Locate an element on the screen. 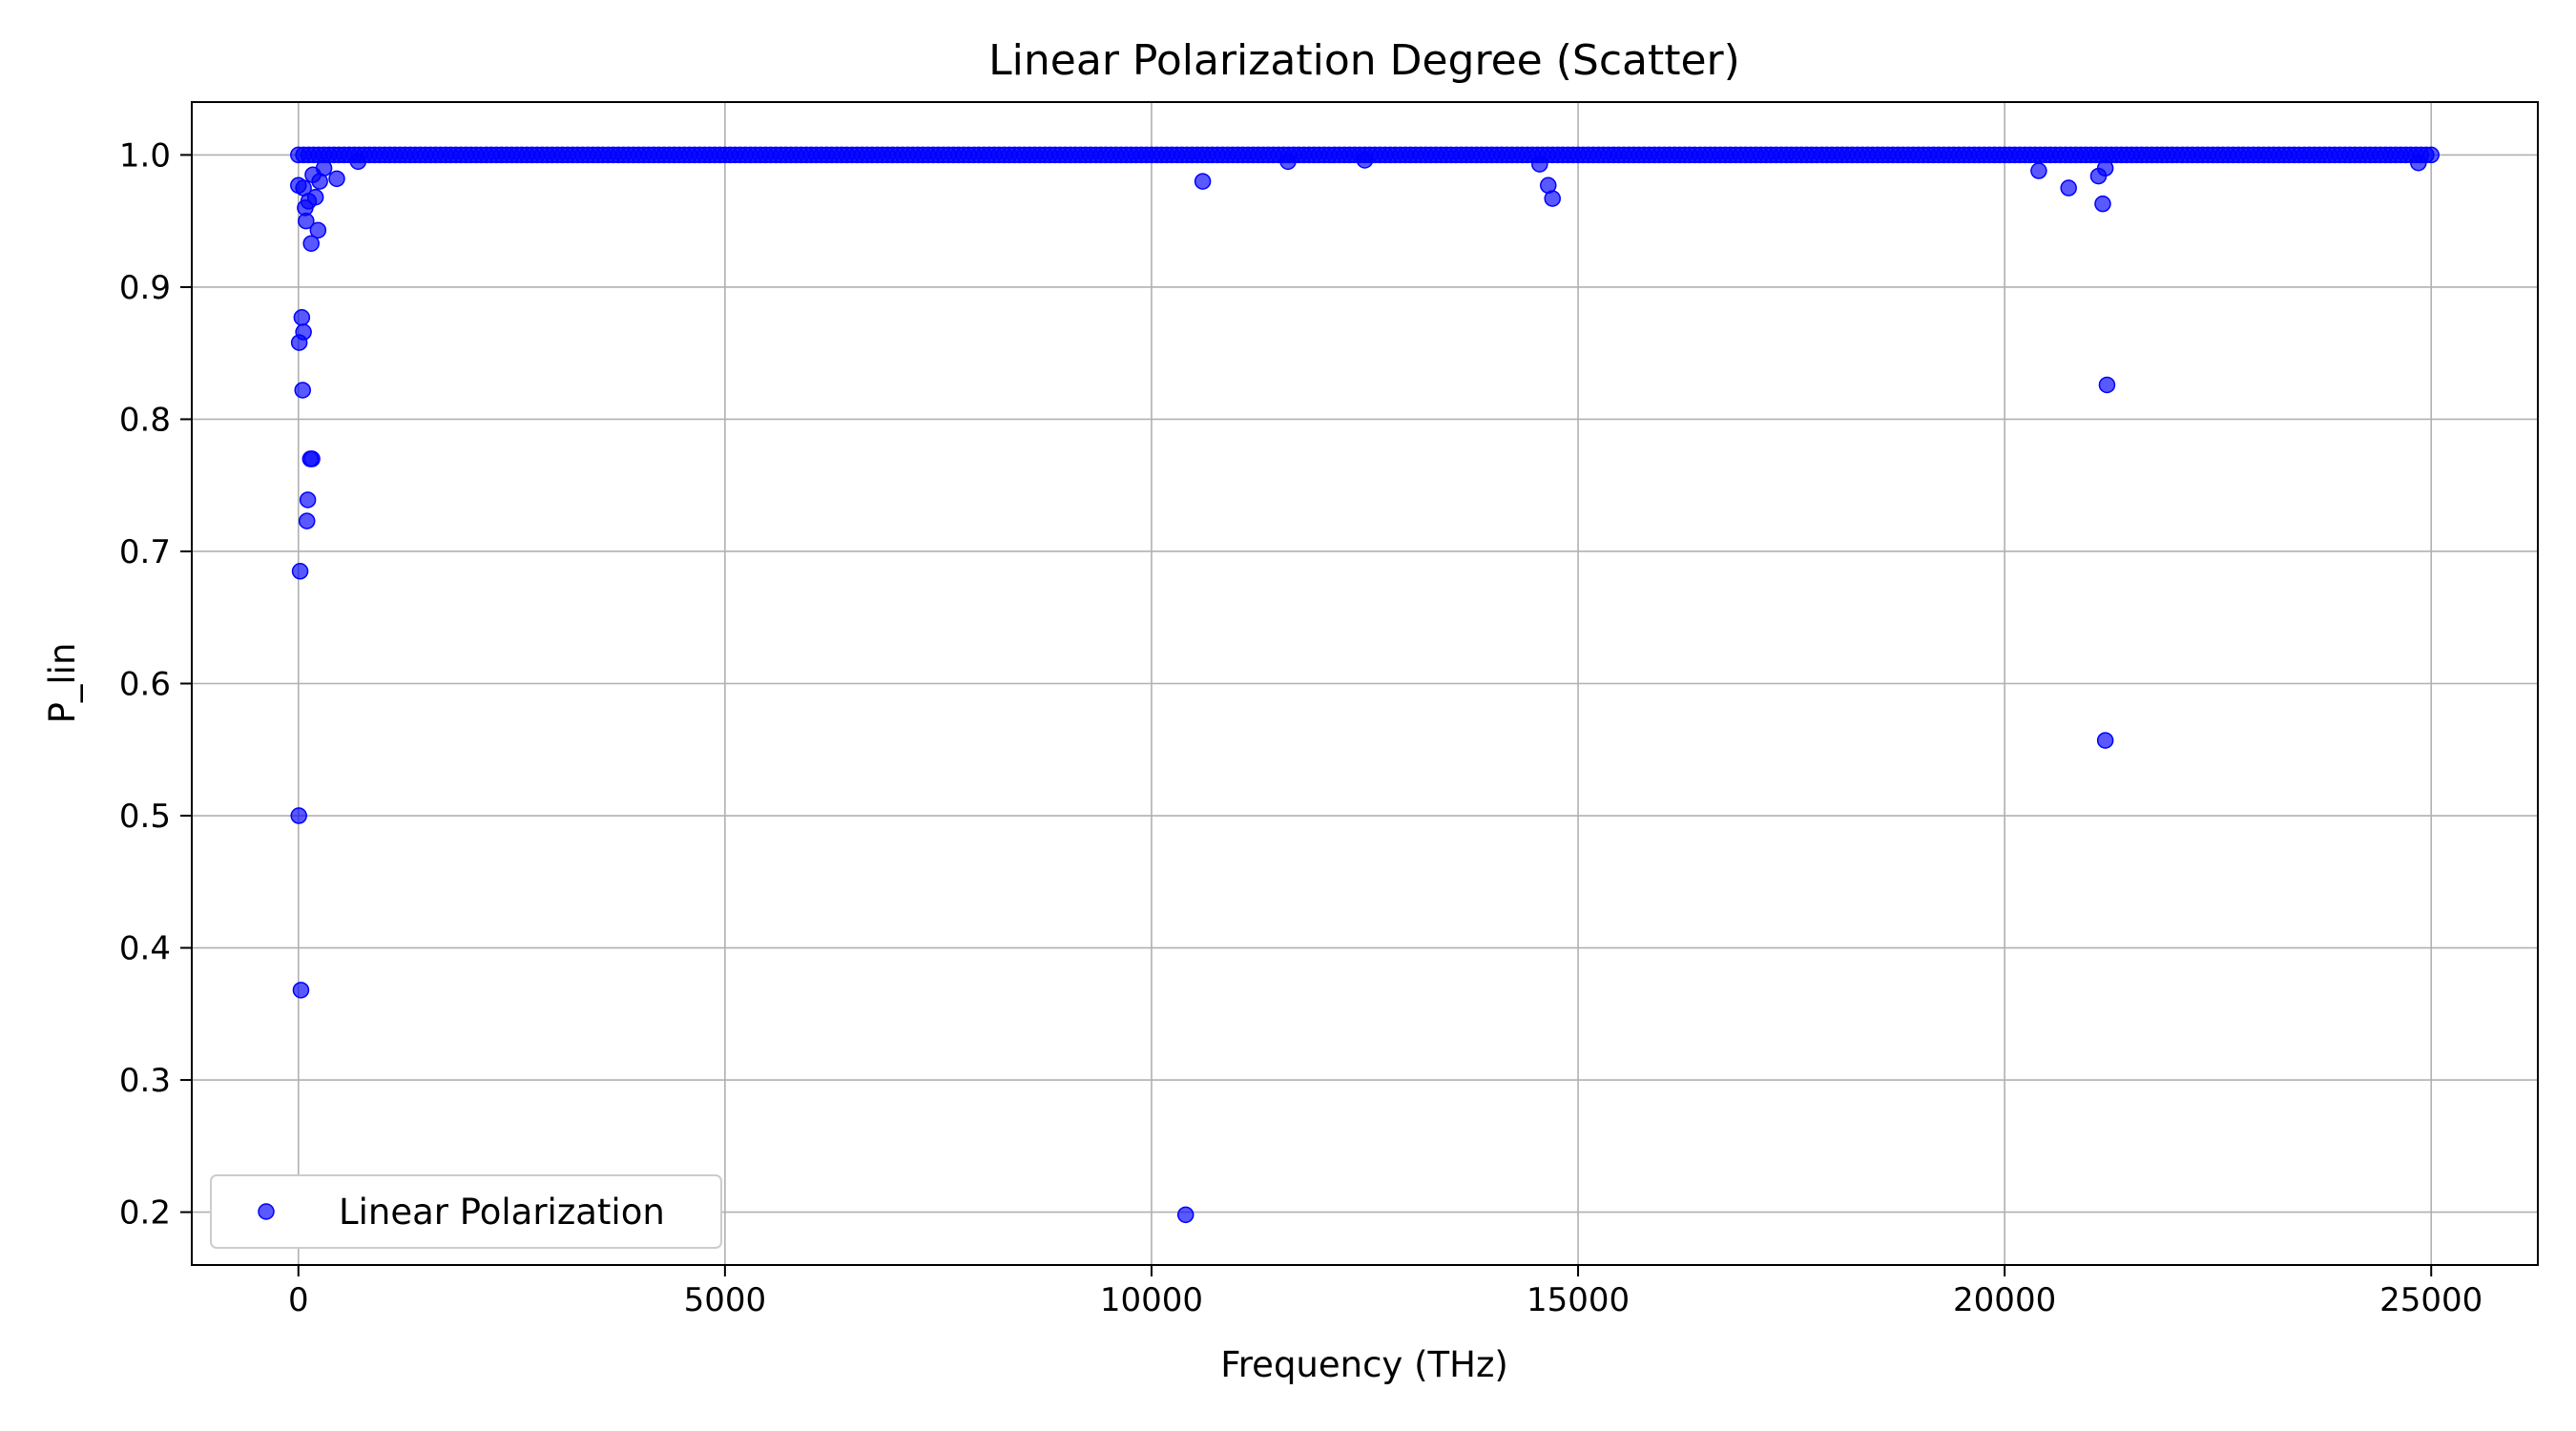 The image size is (2576, 1431). x-tick-label: 10000 is located at coordinates (1151, 1300).